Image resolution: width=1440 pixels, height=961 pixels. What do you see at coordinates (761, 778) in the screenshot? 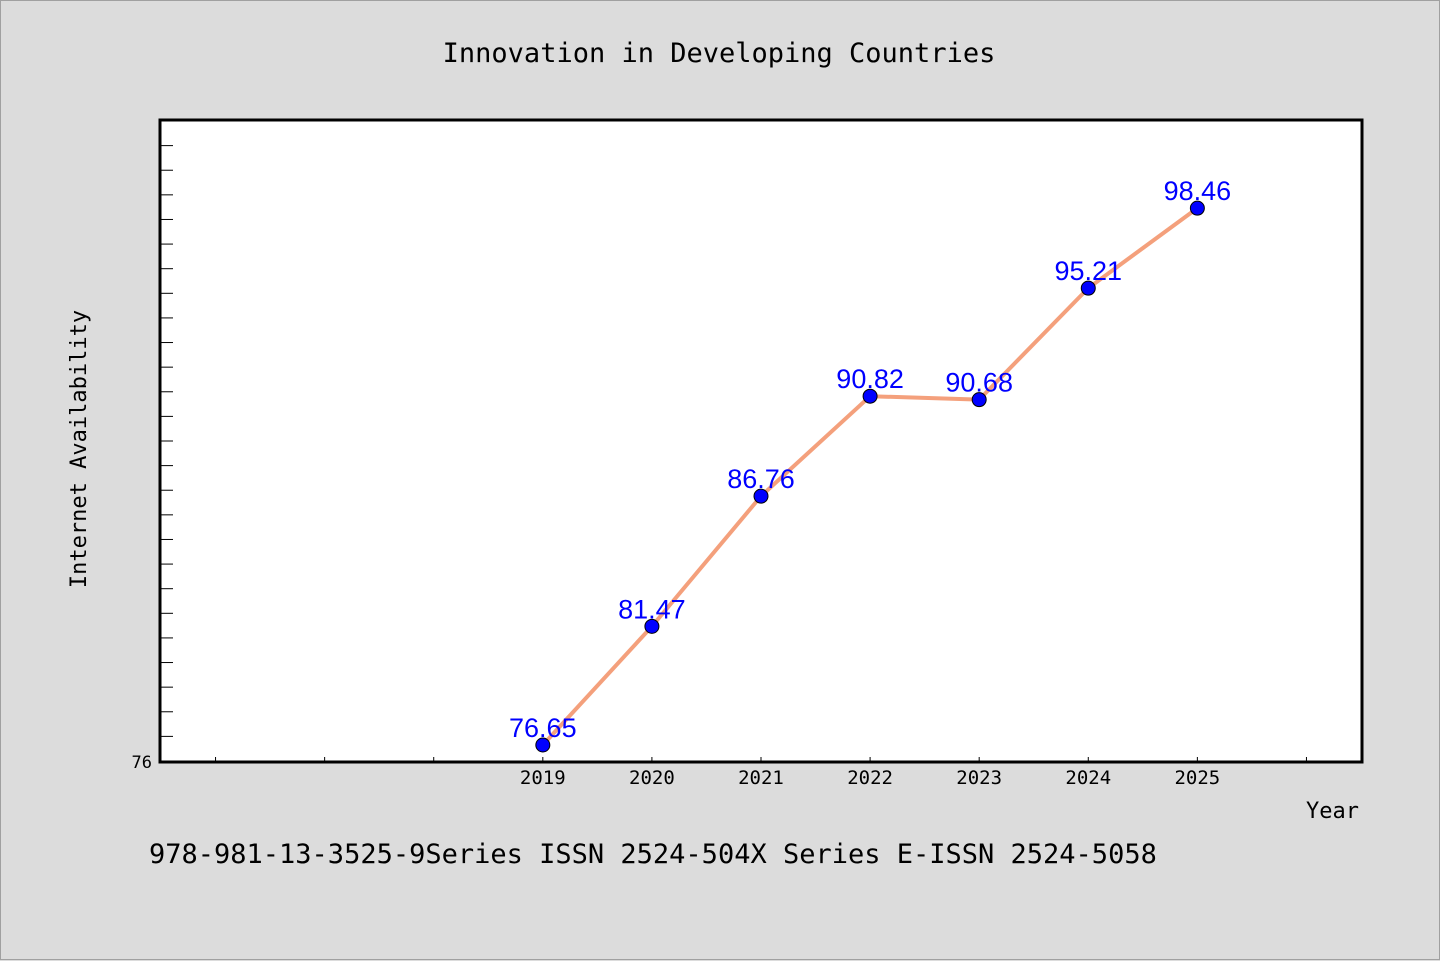
I see `x-tick-label: 2021` at bounding box center [761, 778].